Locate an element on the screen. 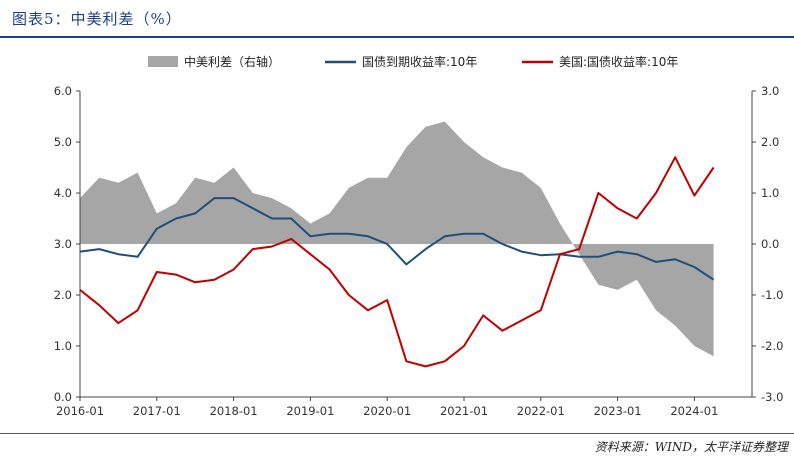 The image size is (794, 457). left-tick-label: 2.0 is located at coordinates (63, 295).